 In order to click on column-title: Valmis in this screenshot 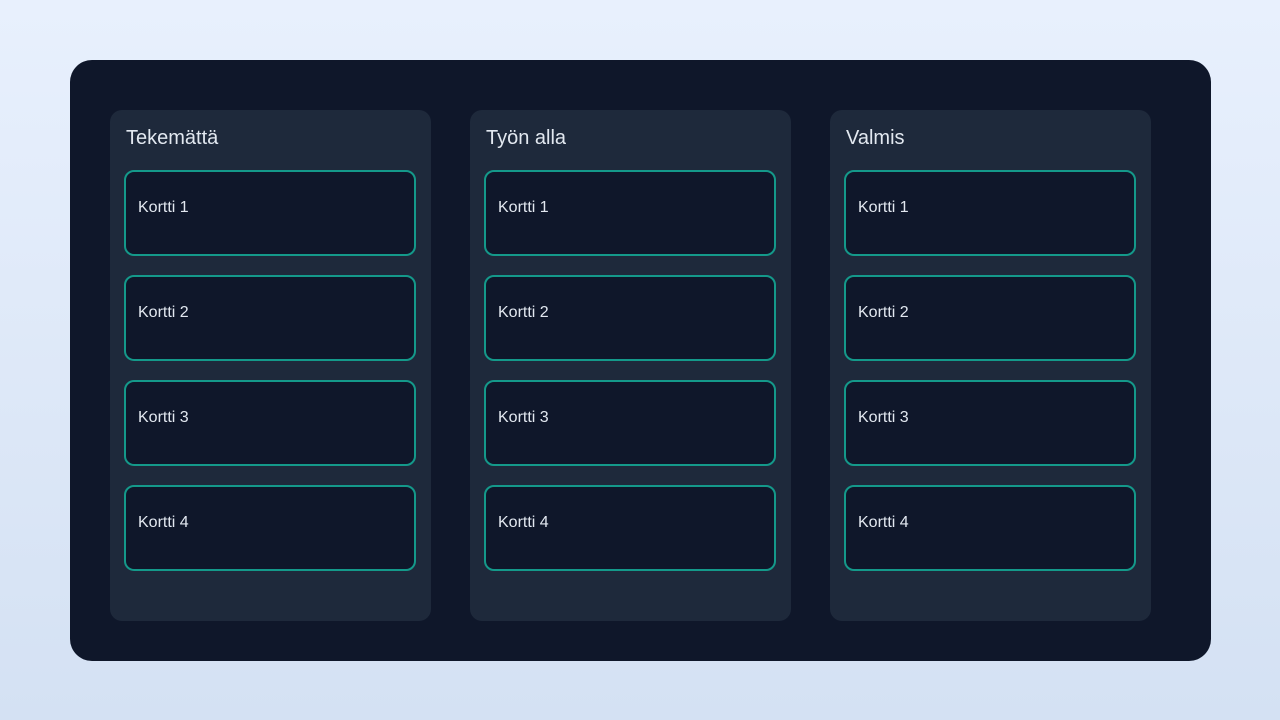, I will do `click(875, 138)`.